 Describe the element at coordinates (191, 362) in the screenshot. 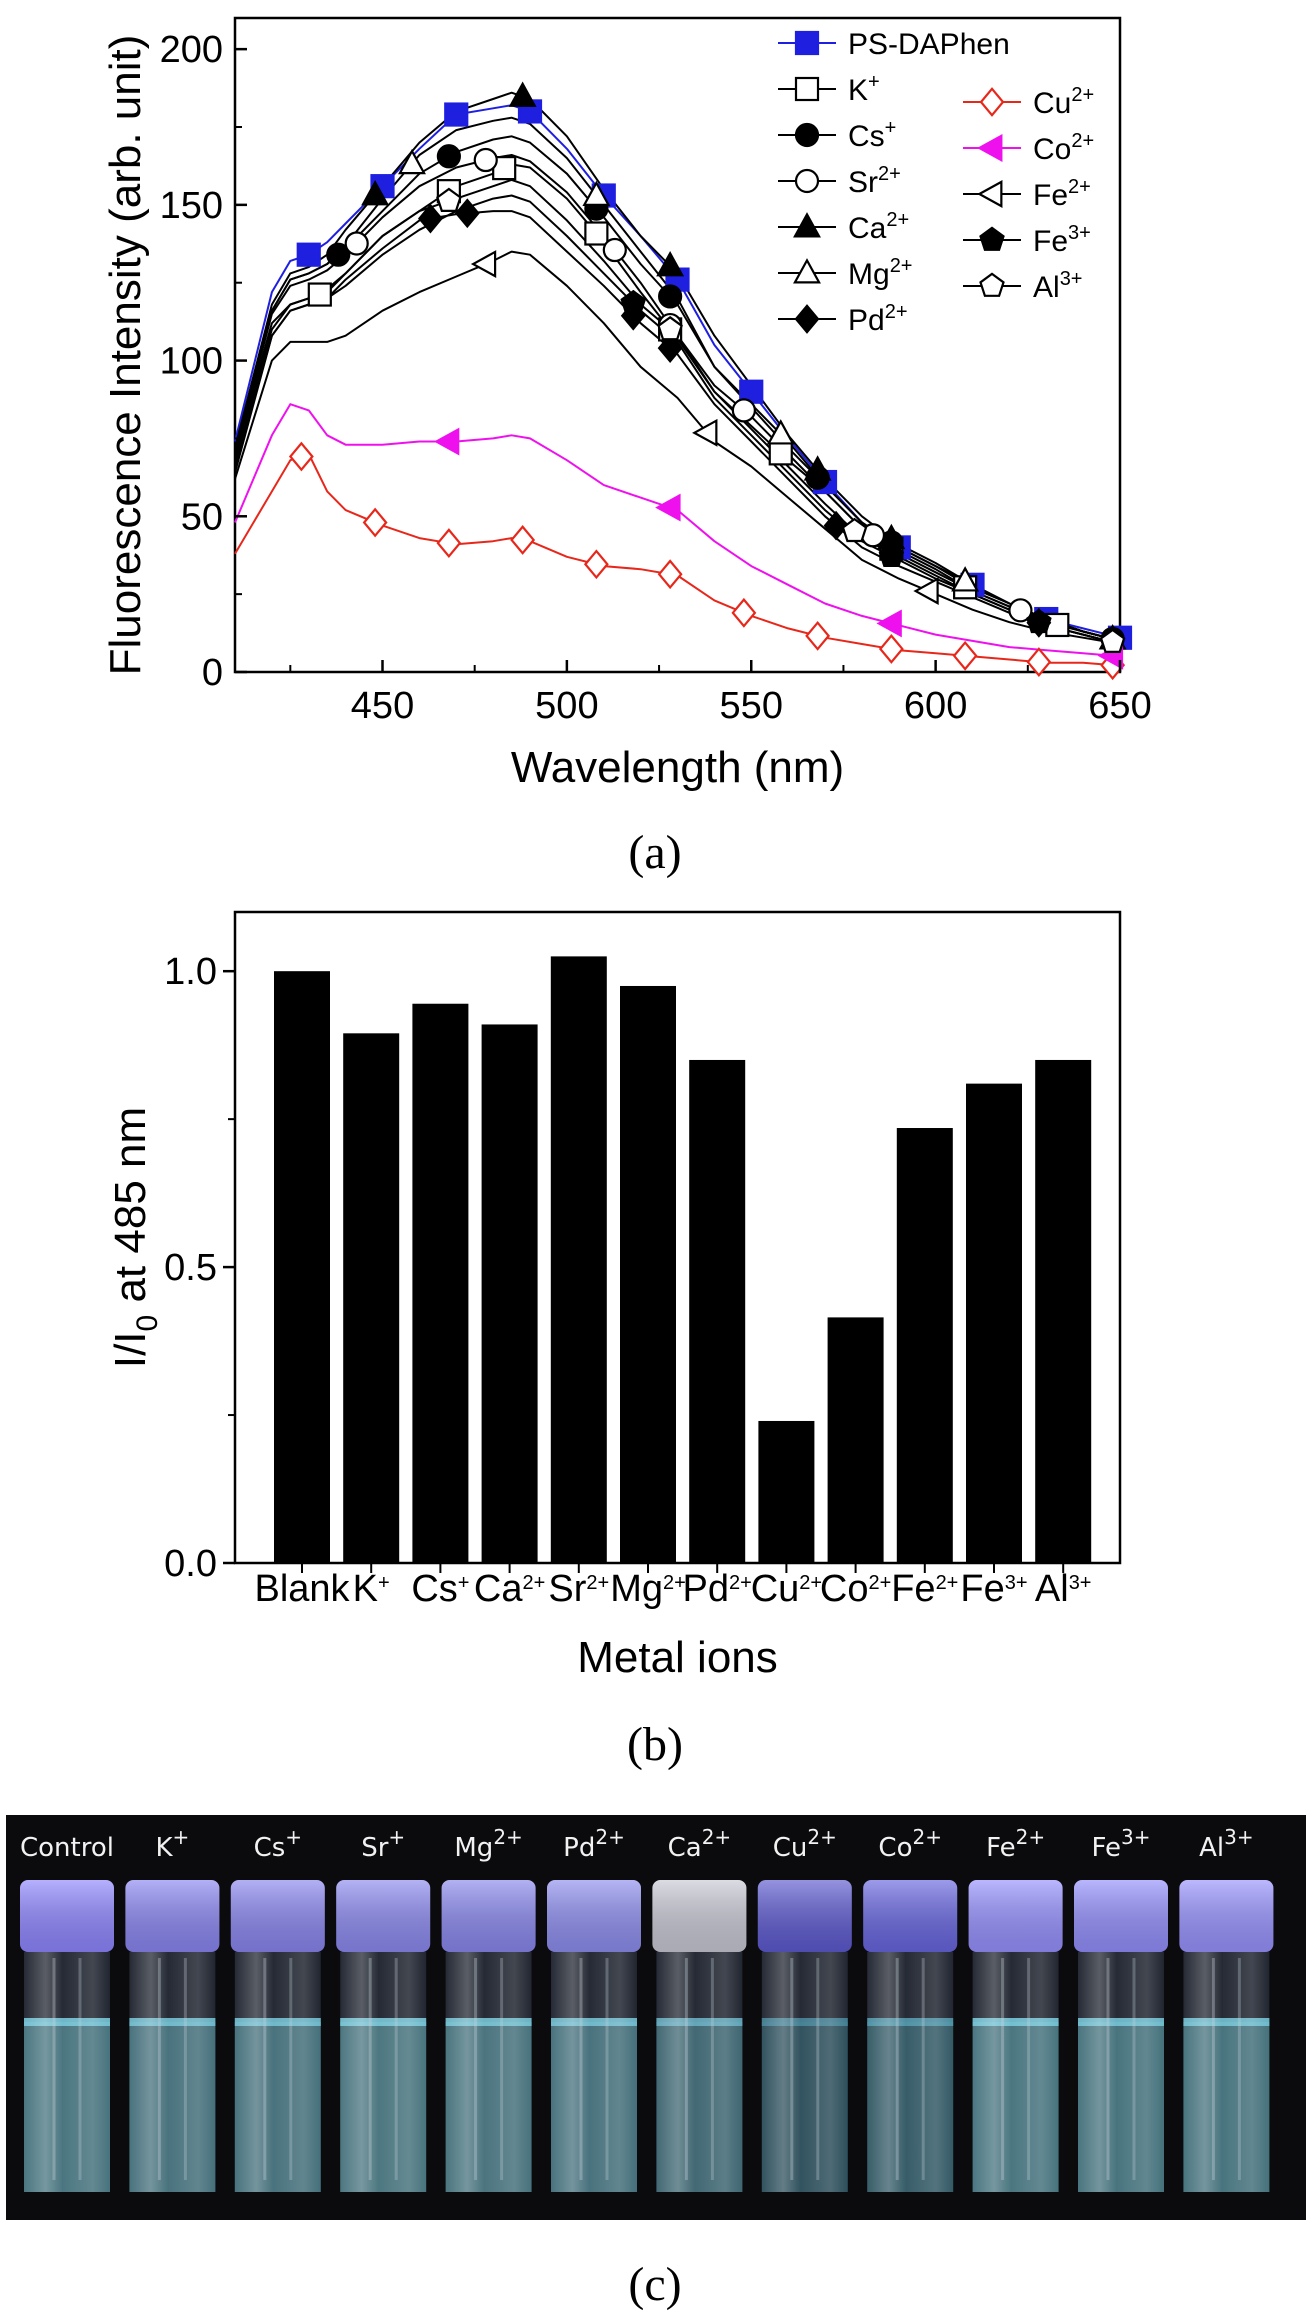

I see `y-tick-label: 100` at that location.